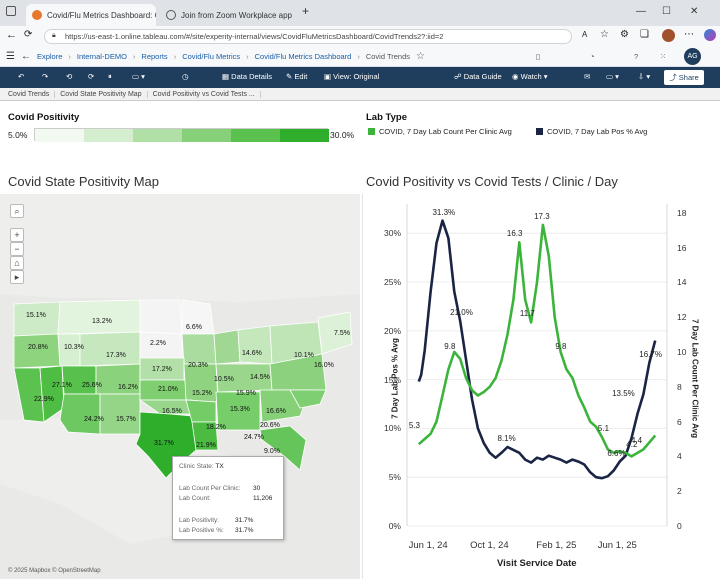 This screenshot has width=720, height=579. Describe the element at coordinates (295, 15) in the screenshot. I see `close-tab-icon: ✕` at that location.